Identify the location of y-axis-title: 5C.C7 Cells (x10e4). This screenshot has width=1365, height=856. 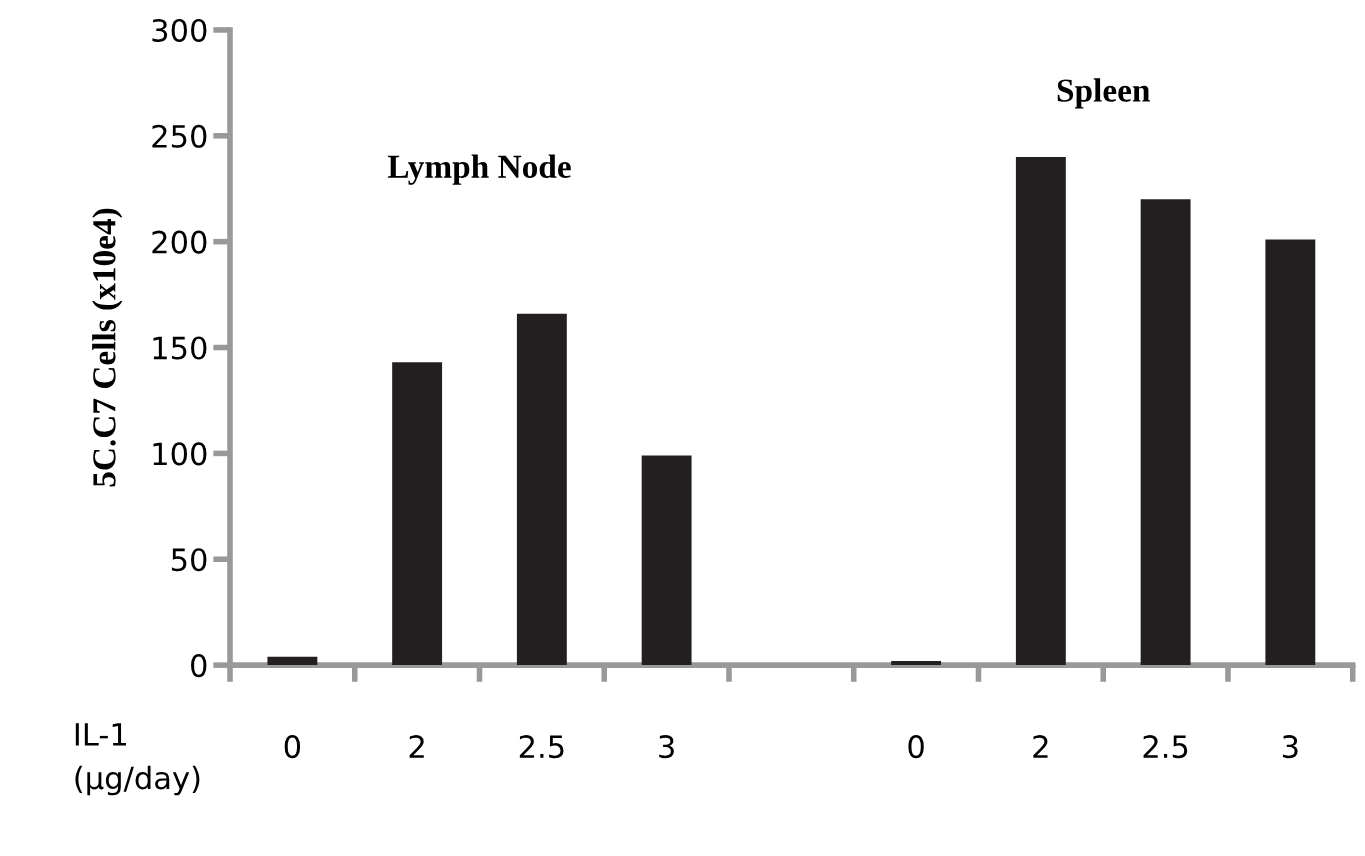
(107, 347).